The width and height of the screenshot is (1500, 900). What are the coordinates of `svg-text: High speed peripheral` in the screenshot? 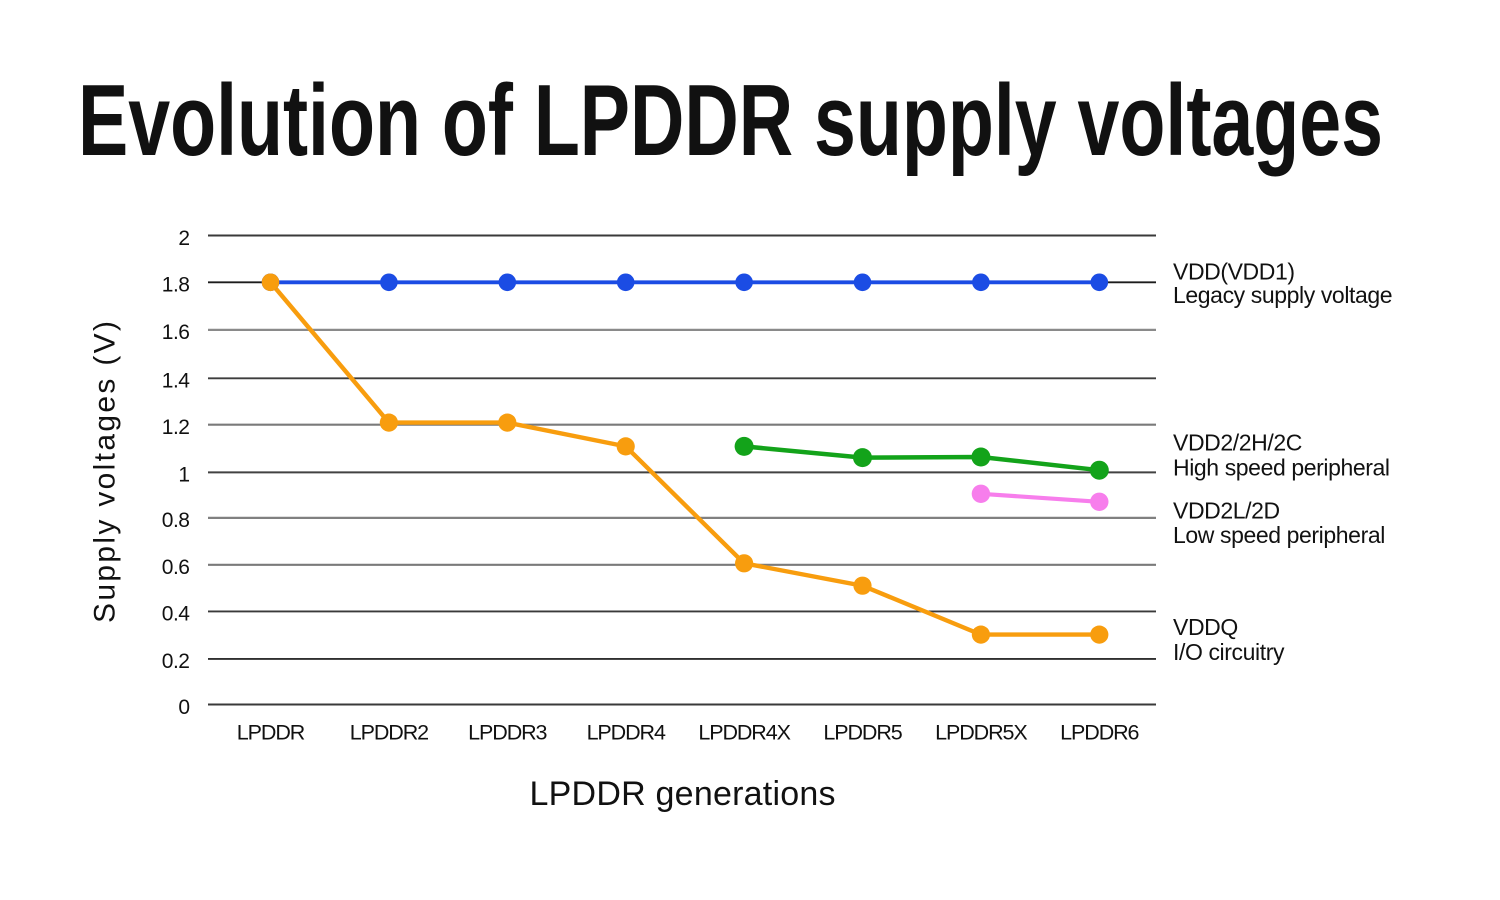 It's located at (1281, 467).